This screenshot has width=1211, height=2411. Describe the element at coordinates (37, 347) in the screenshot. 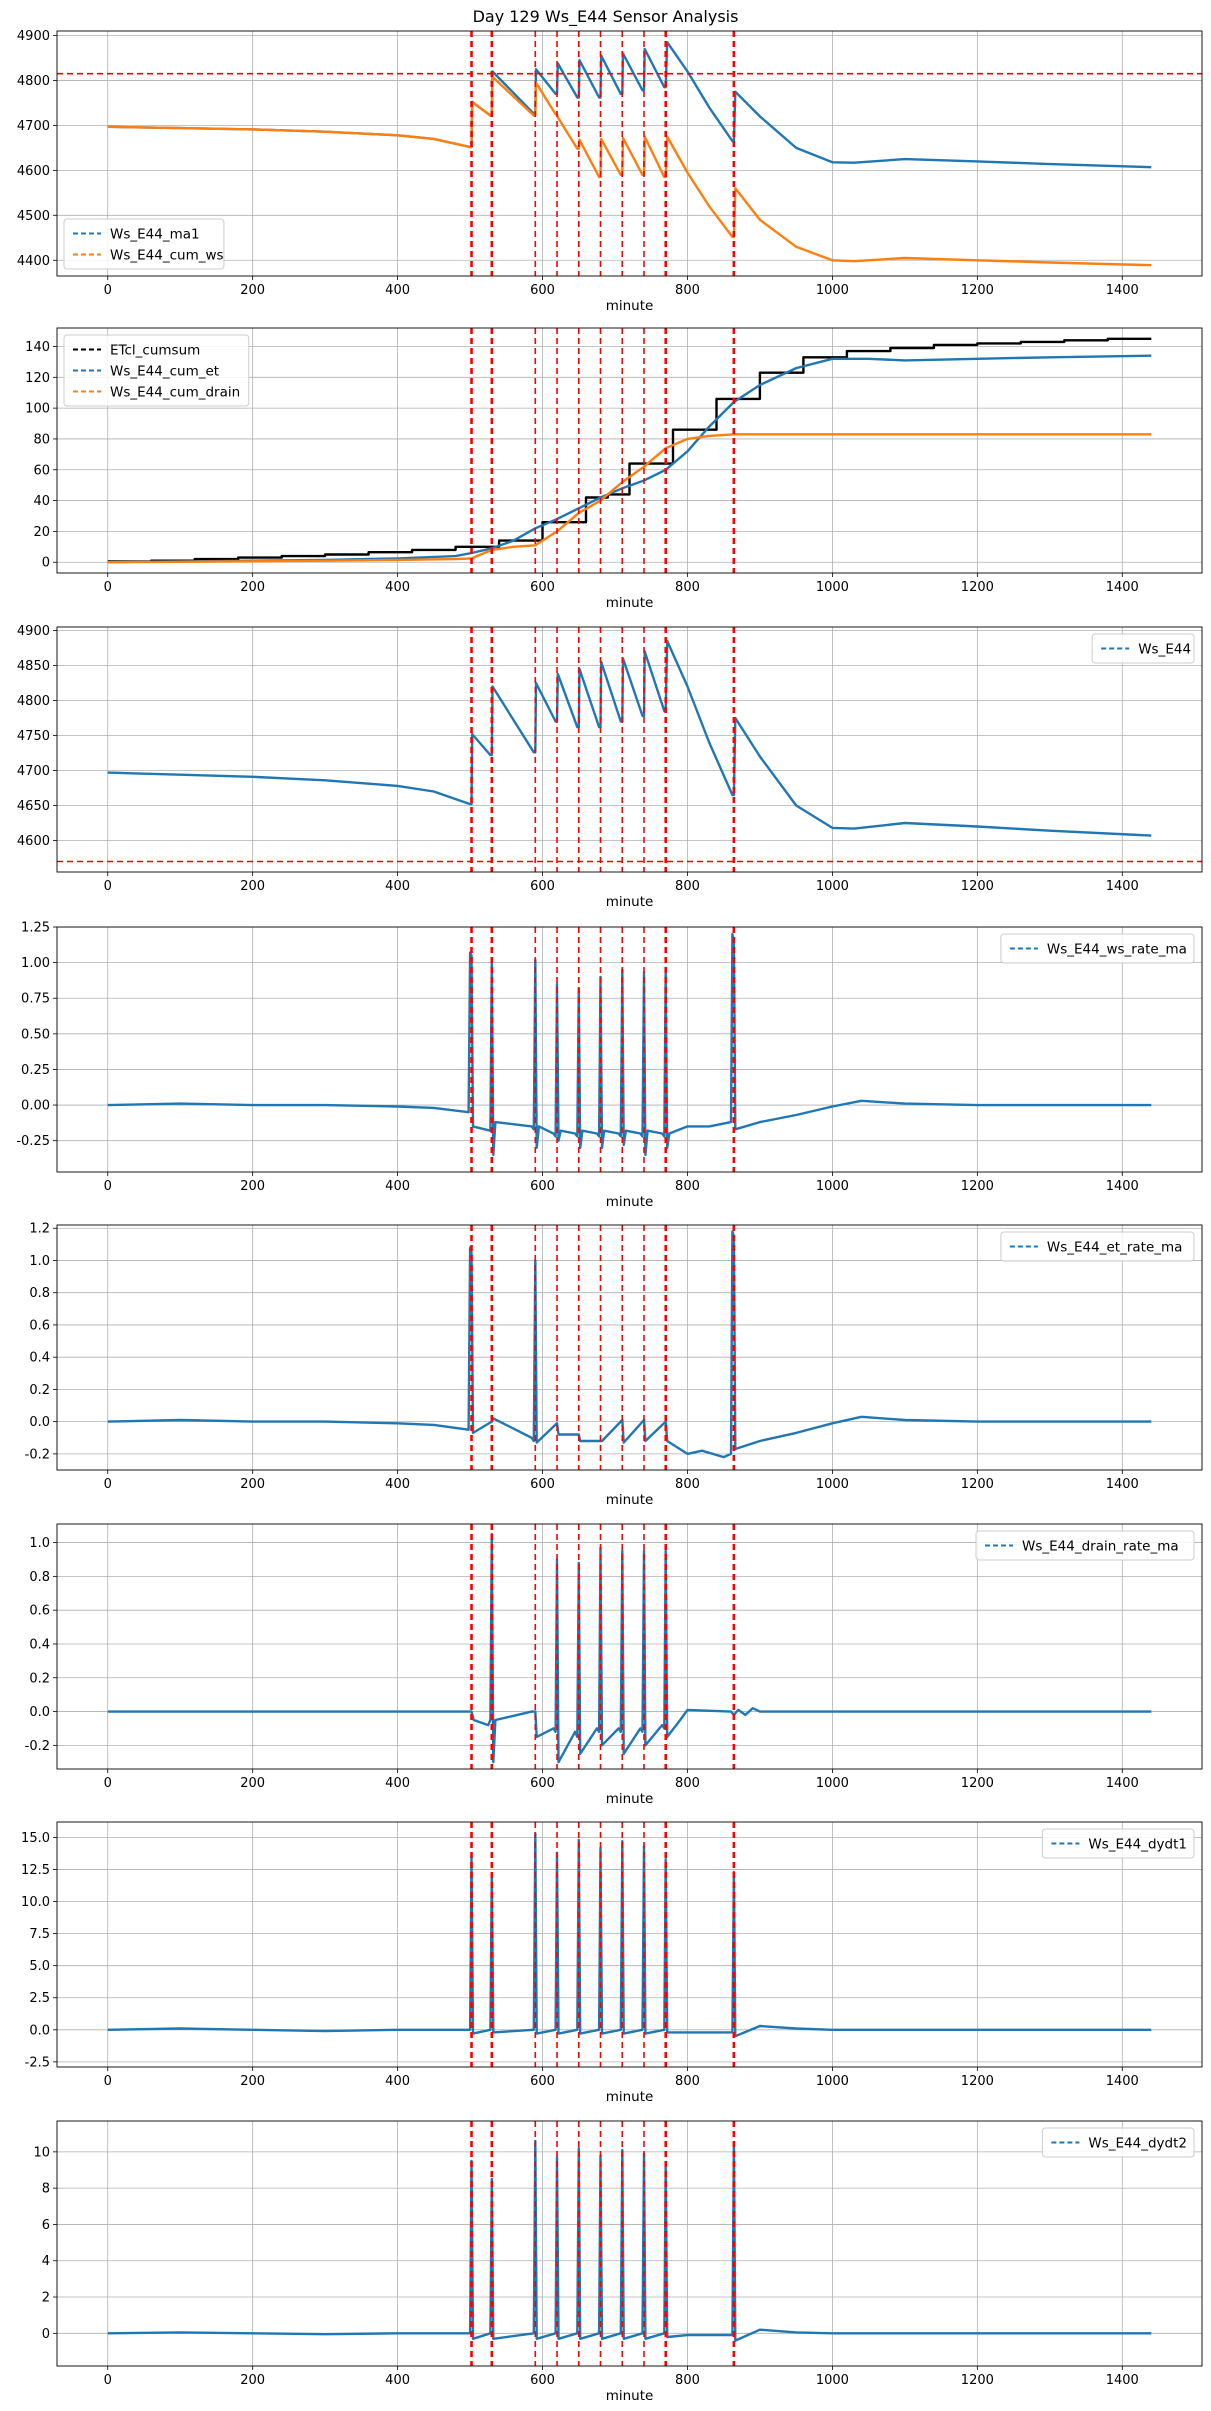

I see `y-tick-label: 140` at that location.